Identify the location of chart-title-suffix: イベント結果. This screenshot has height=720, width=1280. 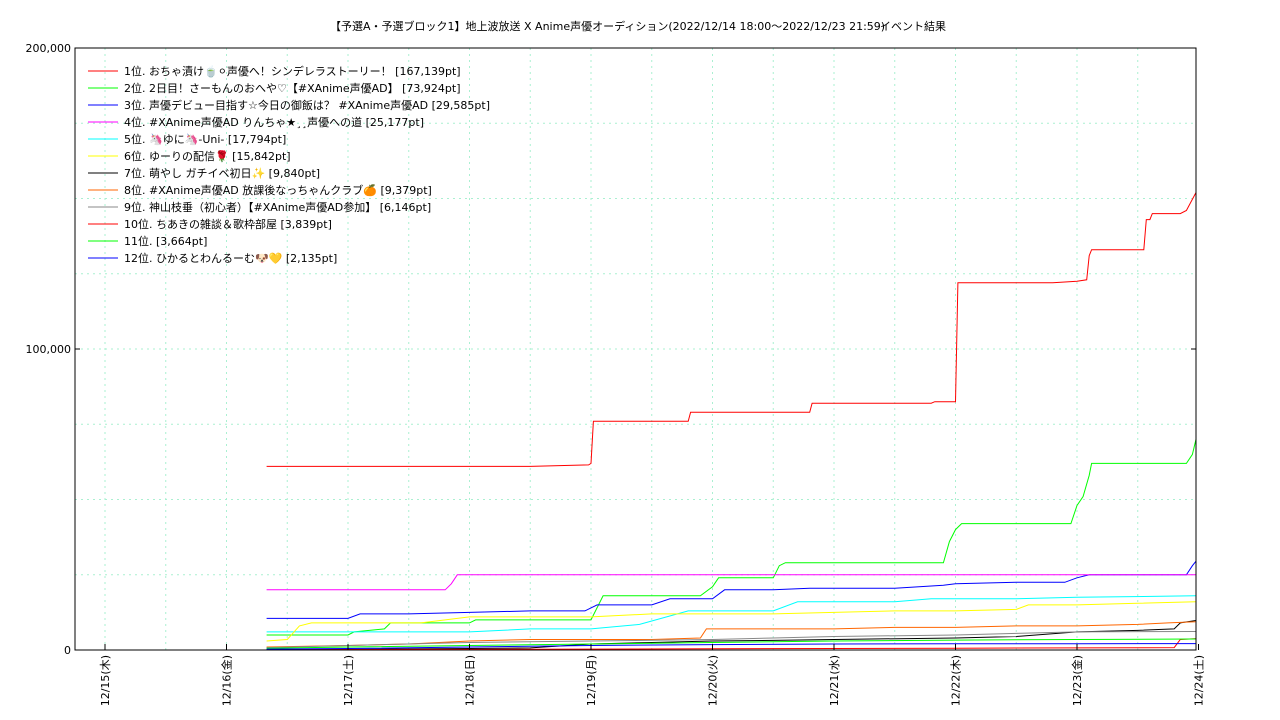
(913, 26).